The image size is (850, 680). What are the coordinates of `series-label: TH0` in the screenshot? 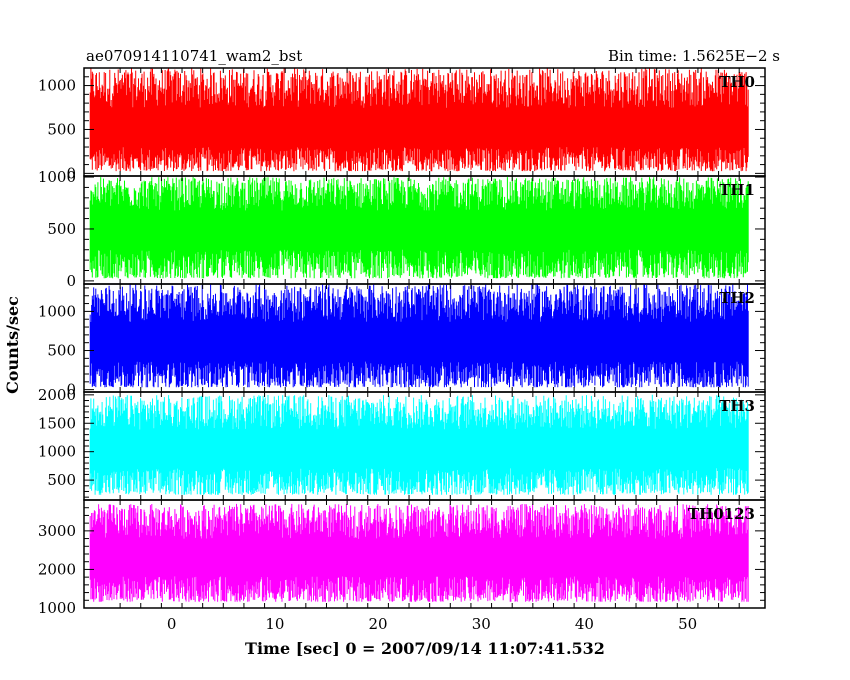 It's located at (737, 82).